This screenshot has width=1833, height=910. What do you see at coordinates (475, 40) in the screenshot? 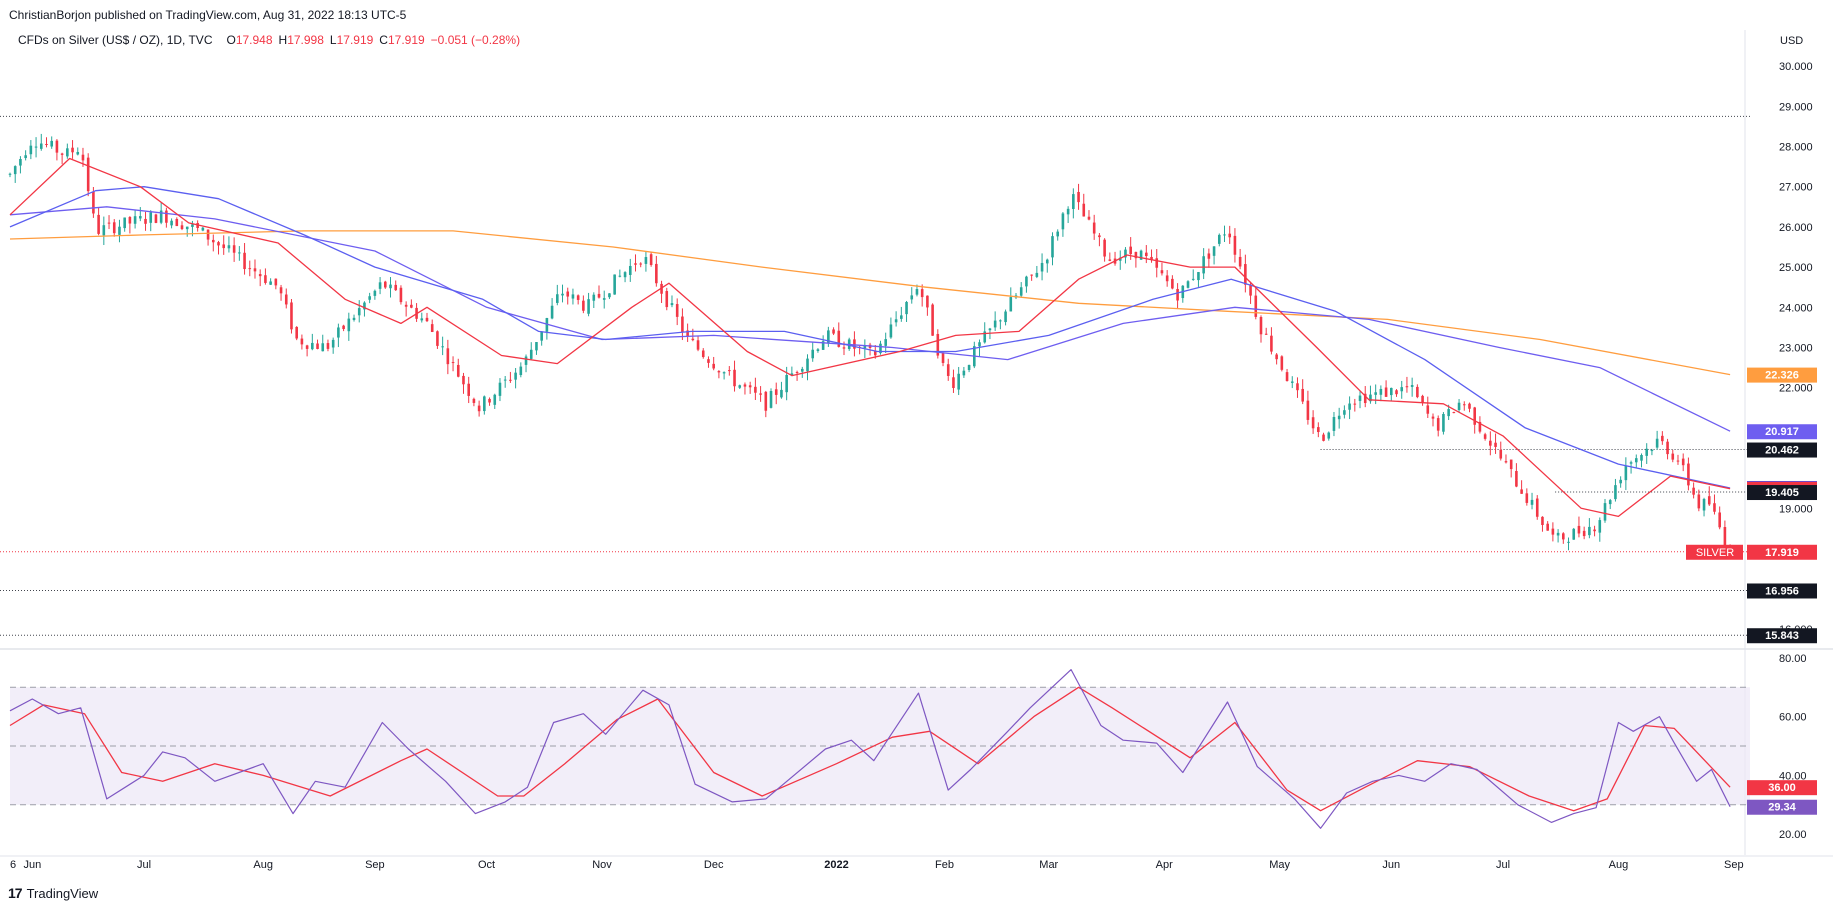
I see `change-value: −0.051 (−0.28%)` at bounding box center [475, 40].